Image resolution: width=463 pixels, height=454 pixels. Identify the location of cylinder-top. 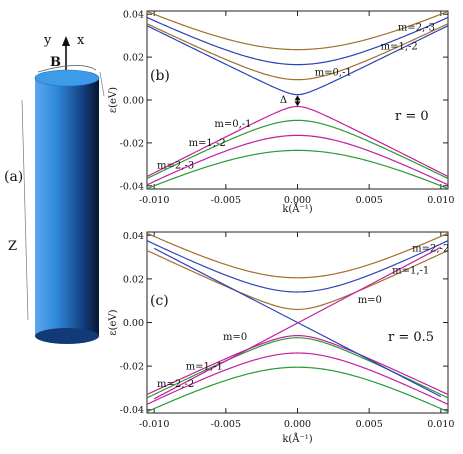
(67, 78).